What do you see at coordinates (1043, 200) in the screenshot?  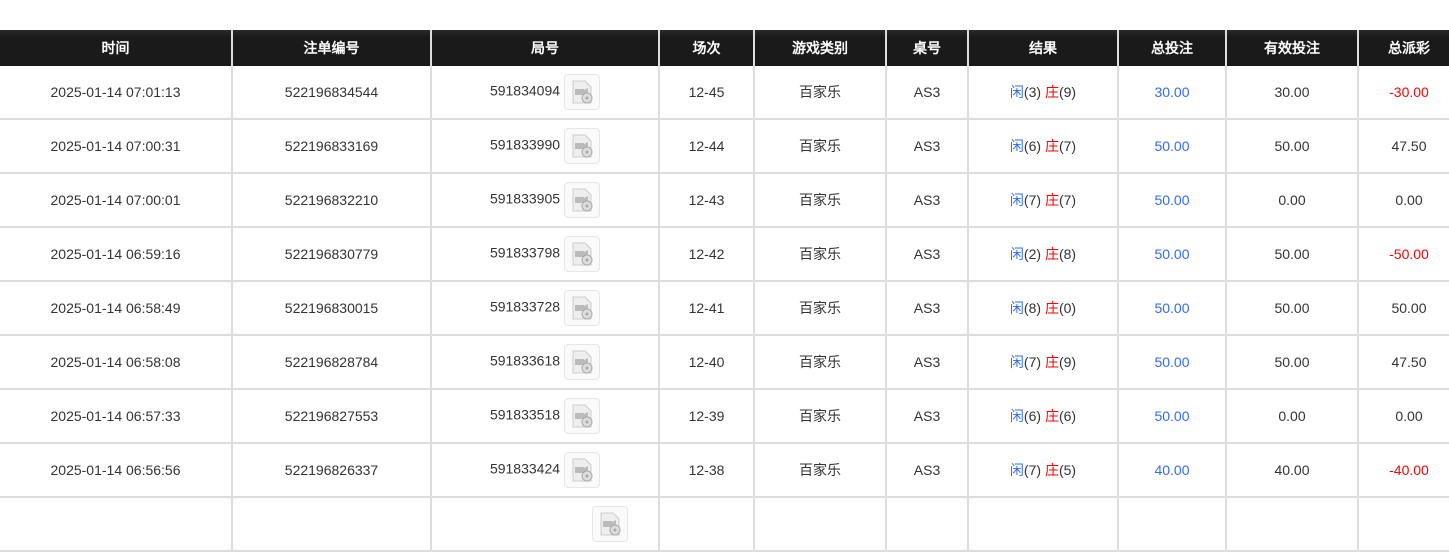 I see `result-cell: 闲(7) 庄(7)` at bounding box center [1043, 200].